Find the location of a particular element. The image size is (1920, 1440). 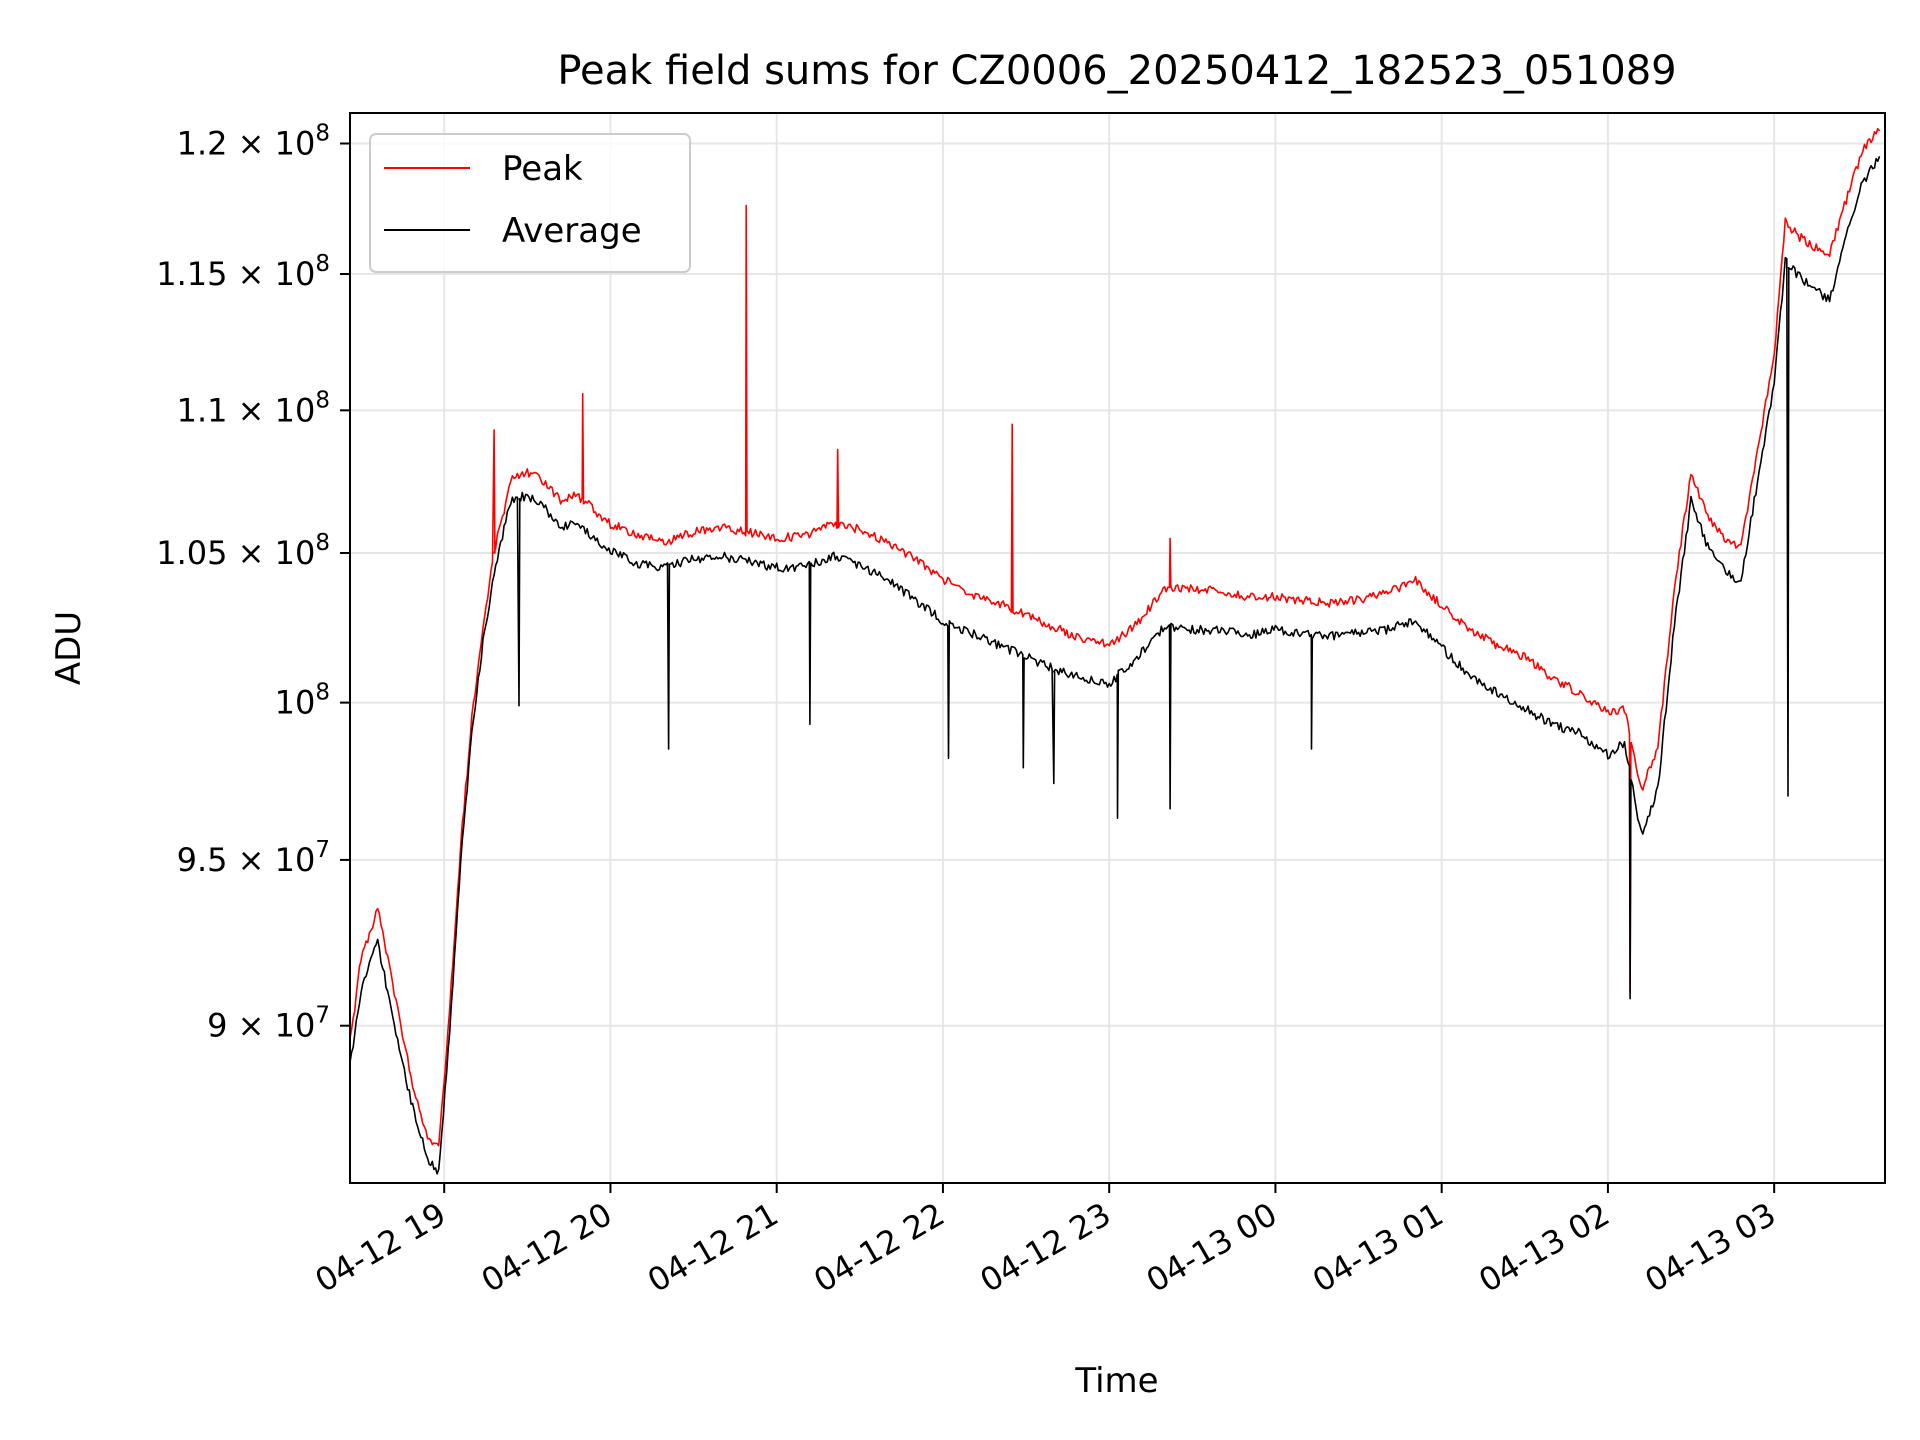

y-tick-label: 1.05 × 108 is located at coordinates (243, 551).